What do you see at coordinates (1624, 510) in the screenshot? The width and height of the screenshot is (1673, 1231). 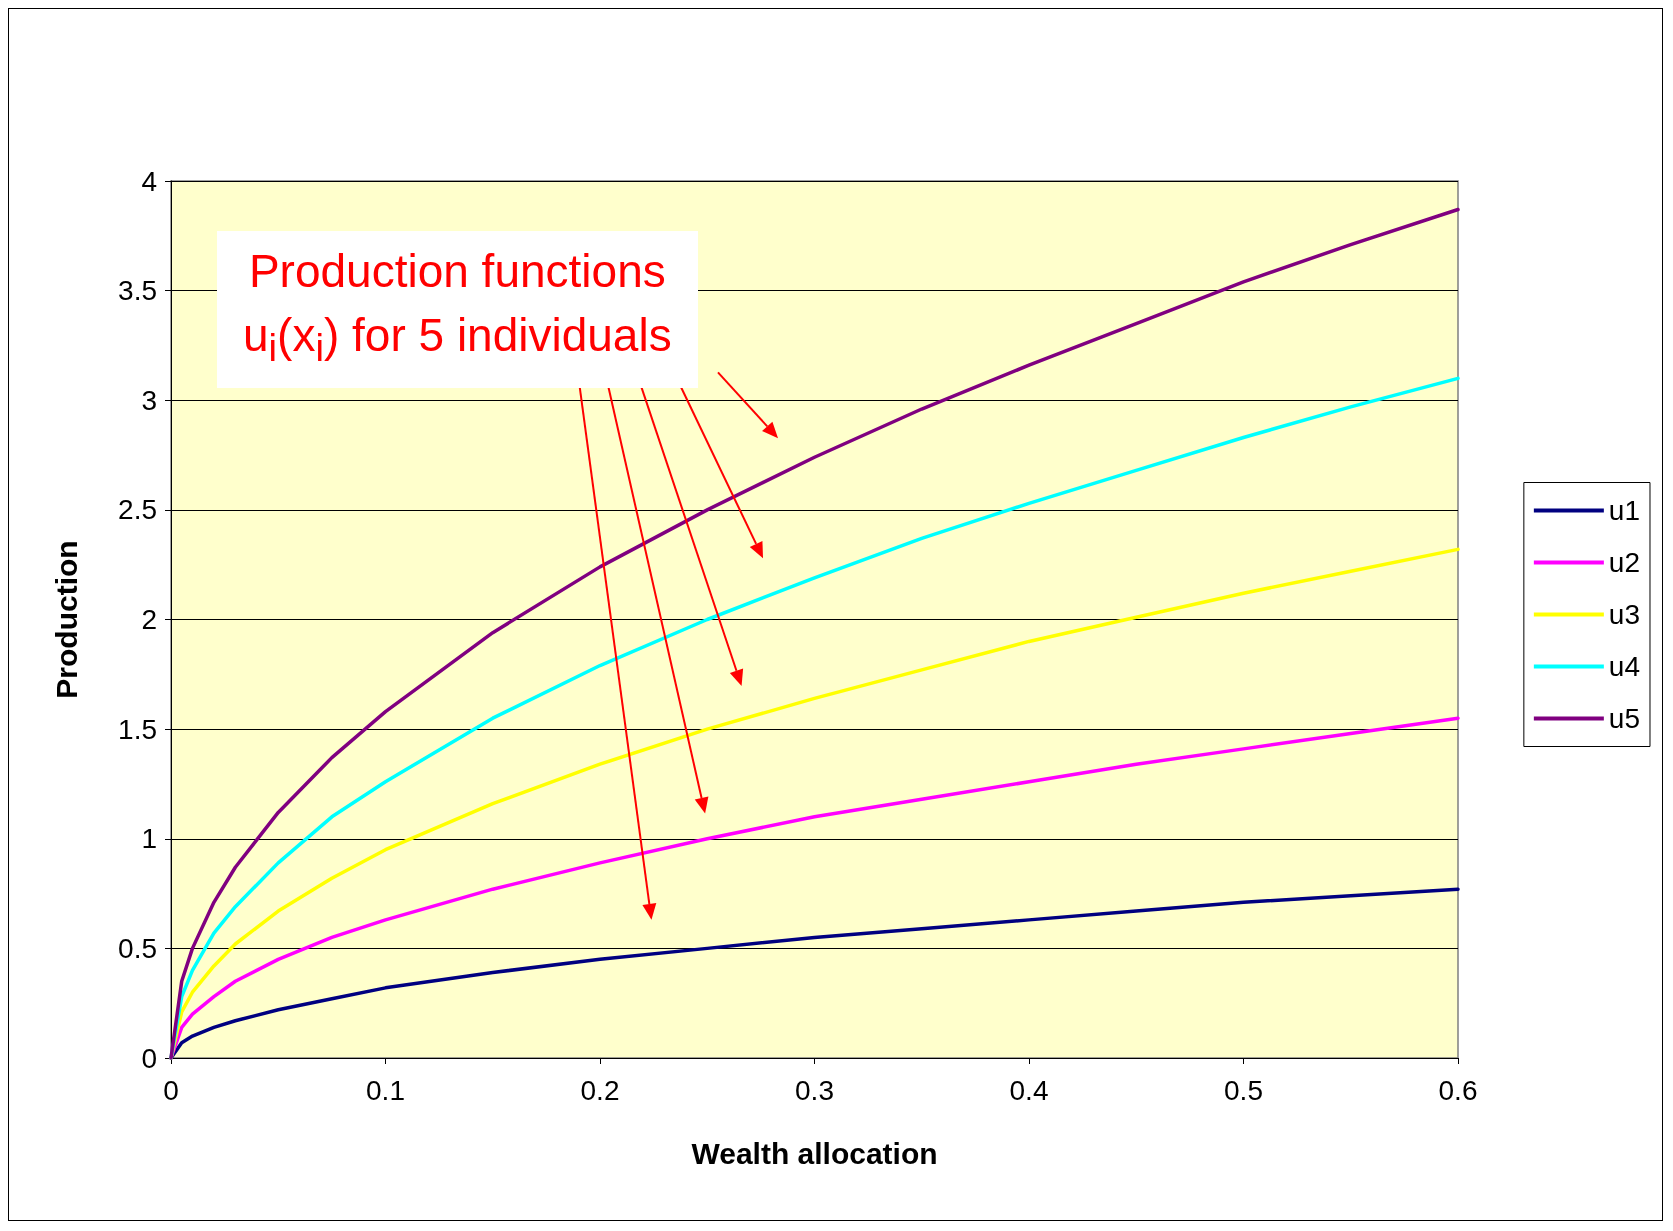 I see `legend-label: u1` at bounding box center [1624, 510].